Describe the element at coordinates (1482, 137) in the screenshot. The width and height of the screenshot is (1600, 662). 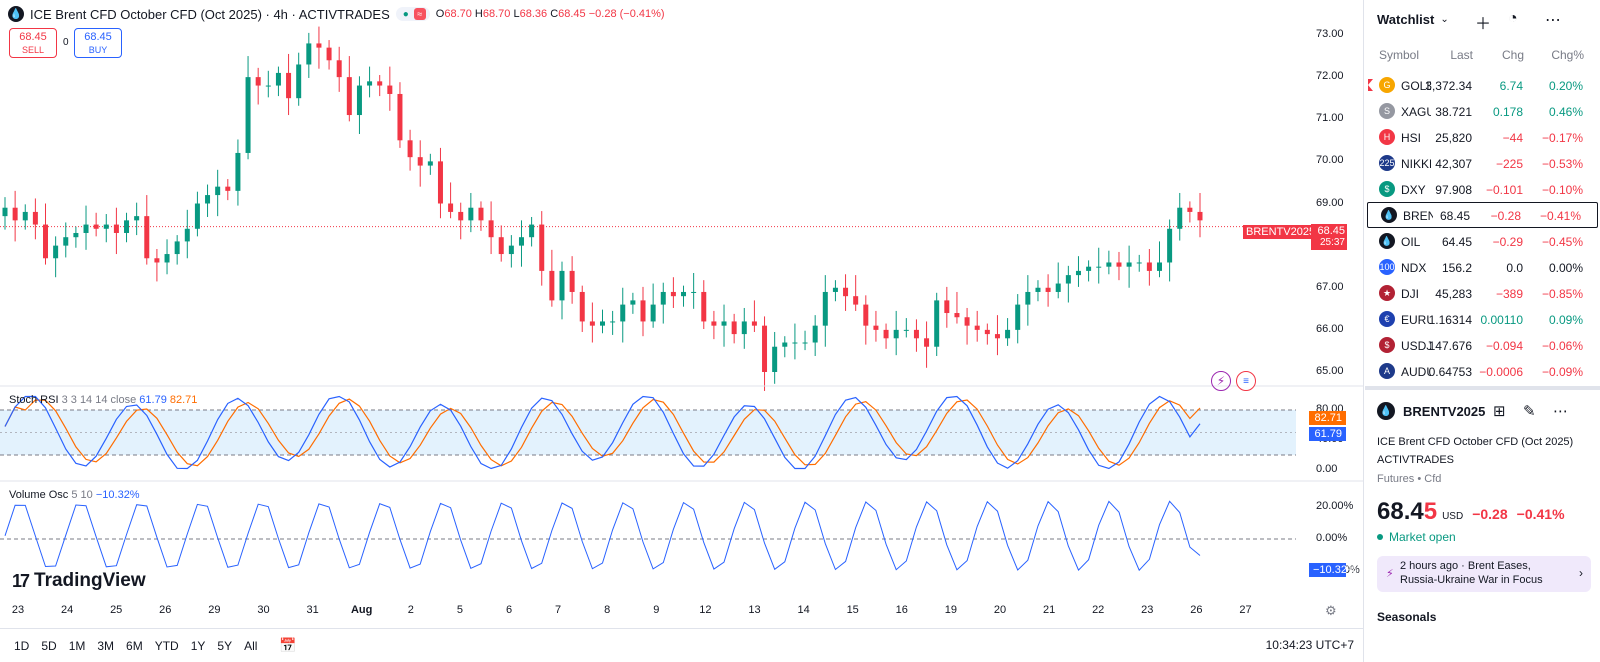
I see `watchlist-row: H HSI 25,820 −44 −0.17%` at that location.